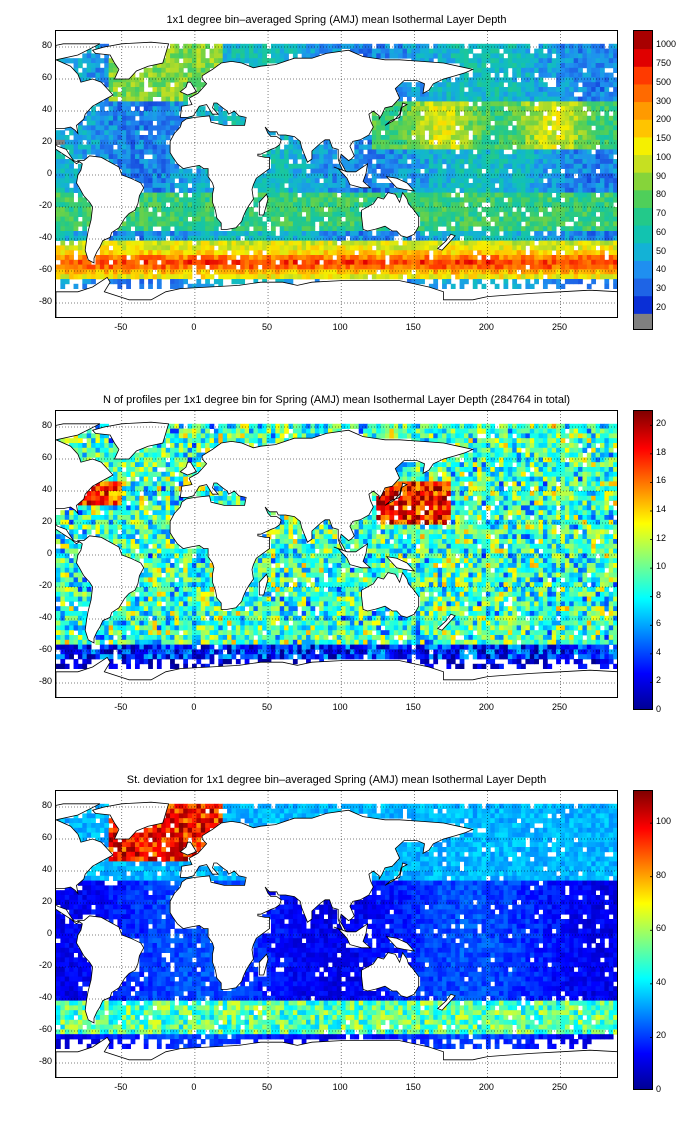 The width and height of the screenshot is (696, 1140). What do you see at coordinates (661, 509) in the screenshot?
I see `colorbar-tick-label: 14` at bounding box center [661, 509].